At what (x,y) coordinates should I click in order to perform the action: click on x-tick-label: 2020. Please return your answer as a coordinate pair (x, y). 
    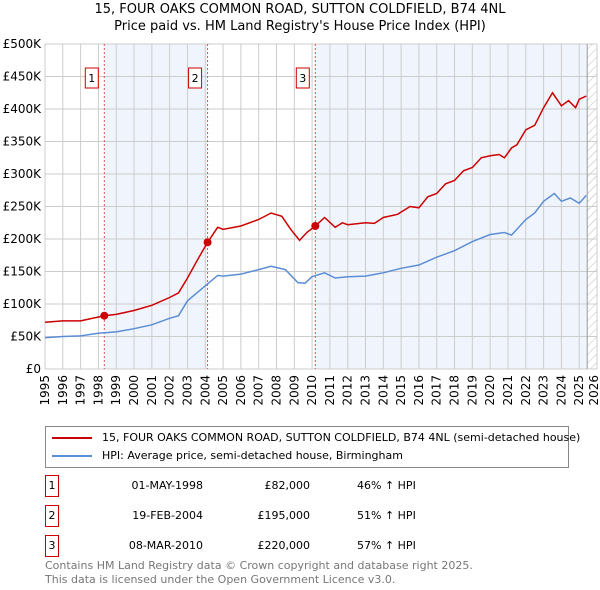
    Looking at the image, I should click on (490, 390).